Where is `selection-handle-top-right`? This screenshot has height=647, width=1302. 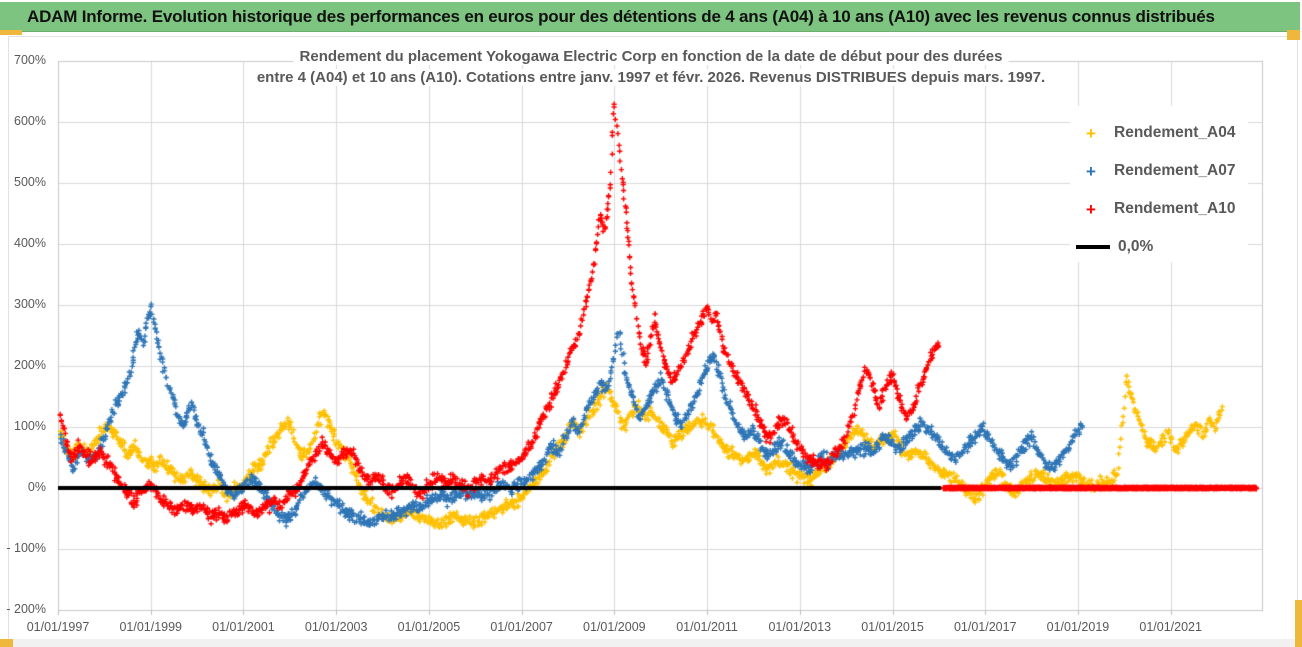 selection-handle-top-right is located at coordinates (1293, 35).